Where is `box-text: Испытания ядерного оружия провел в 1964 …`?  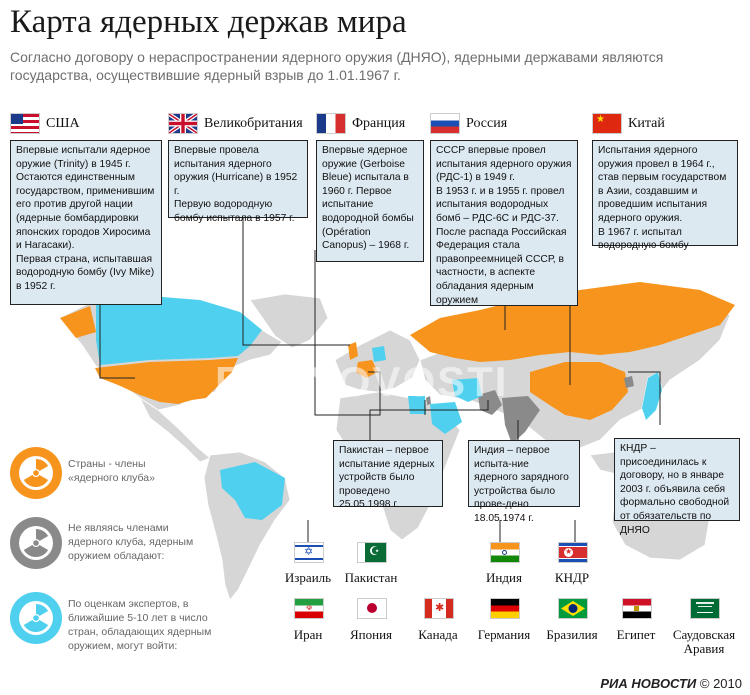
box-text: Испытания ядерного оружия провел в 1964 … is located at coordinates (662, 184).